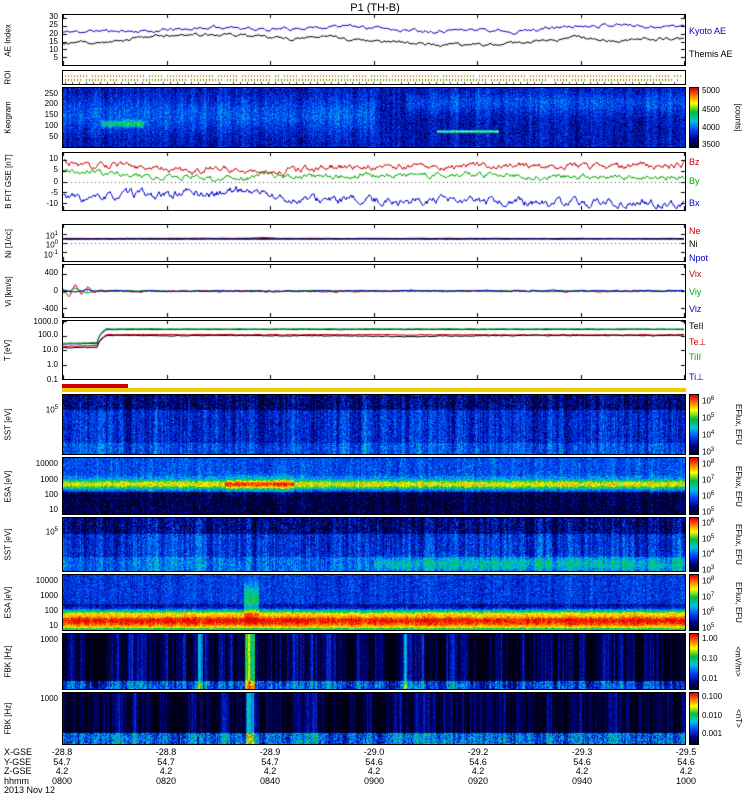 The height and width of the screenshot is (800, 750). I want to click on colorbar-label-sst_ions: EFlux, EFU, so click(738, 424).